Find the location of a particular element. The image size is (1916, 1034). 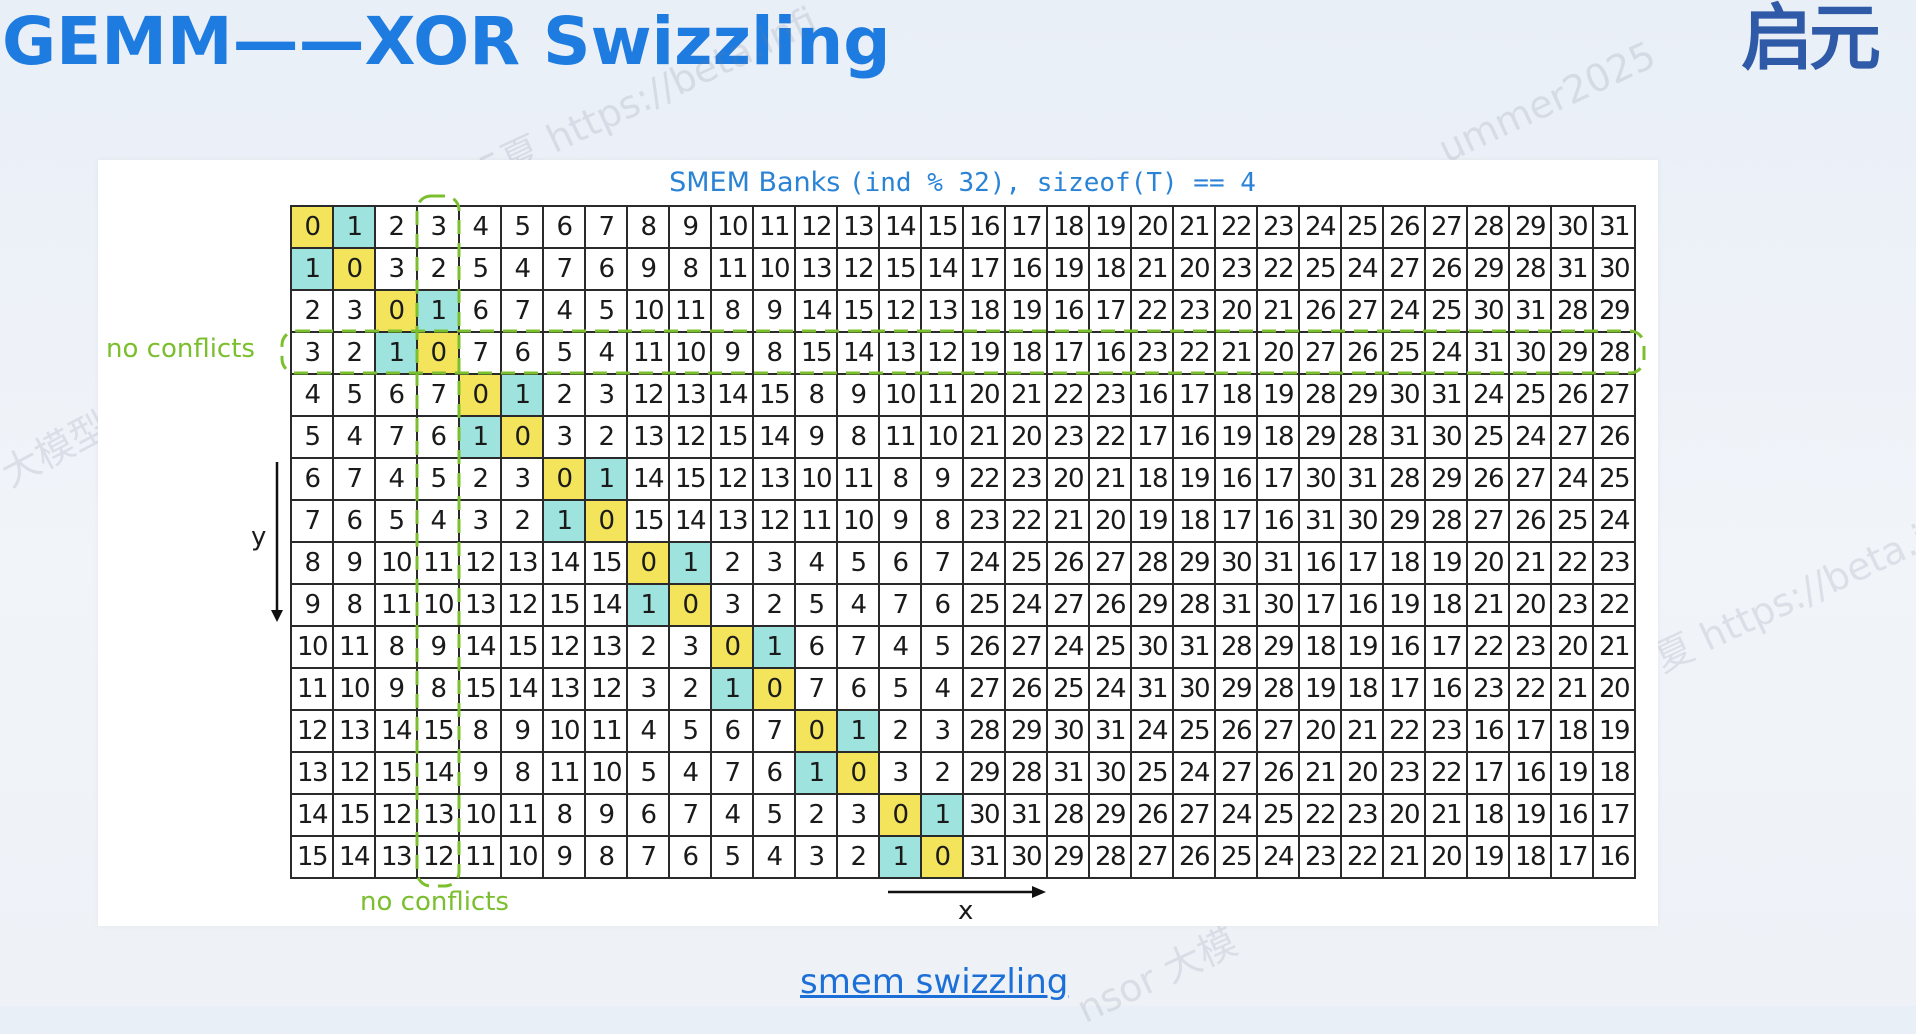

smem-swizzling-link: smem swizzling is located at coordinates (934, 982).